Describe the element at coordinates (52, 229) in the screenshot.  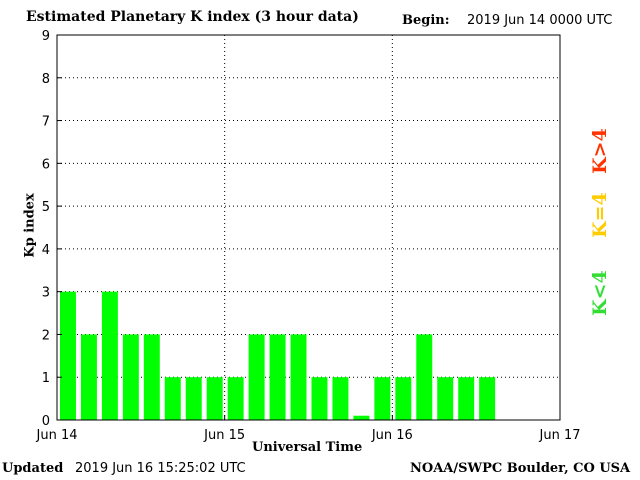
I see `y-ticks: 0 1 2 3 4 5 6 7 8 9` at that location.